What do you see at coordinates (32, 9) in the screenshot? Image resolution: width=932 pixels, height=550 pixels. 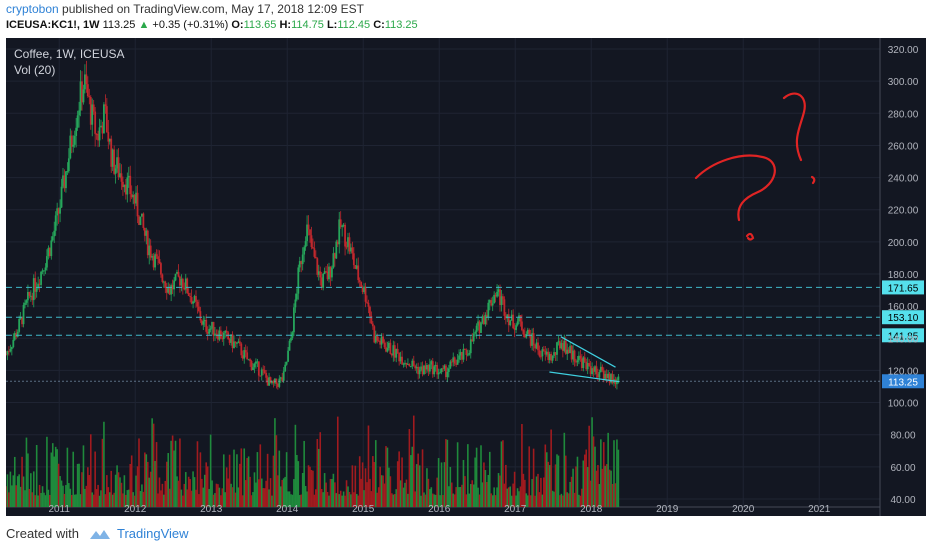 I see `author-link: cryptobon` at bounding box center [32, 9].